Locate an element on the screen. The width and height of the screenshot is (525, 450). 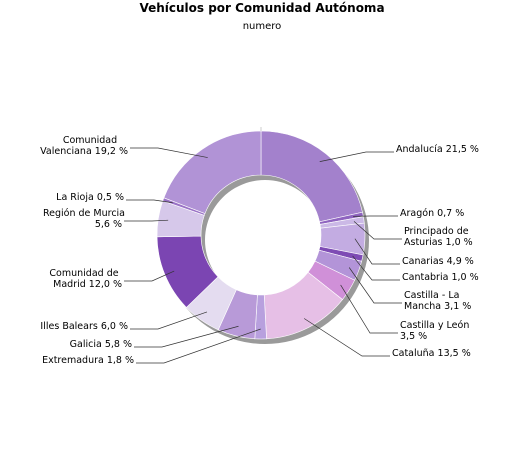
slice-label: Región de Murcia 5,6 % is located at coordinates (84, 219).